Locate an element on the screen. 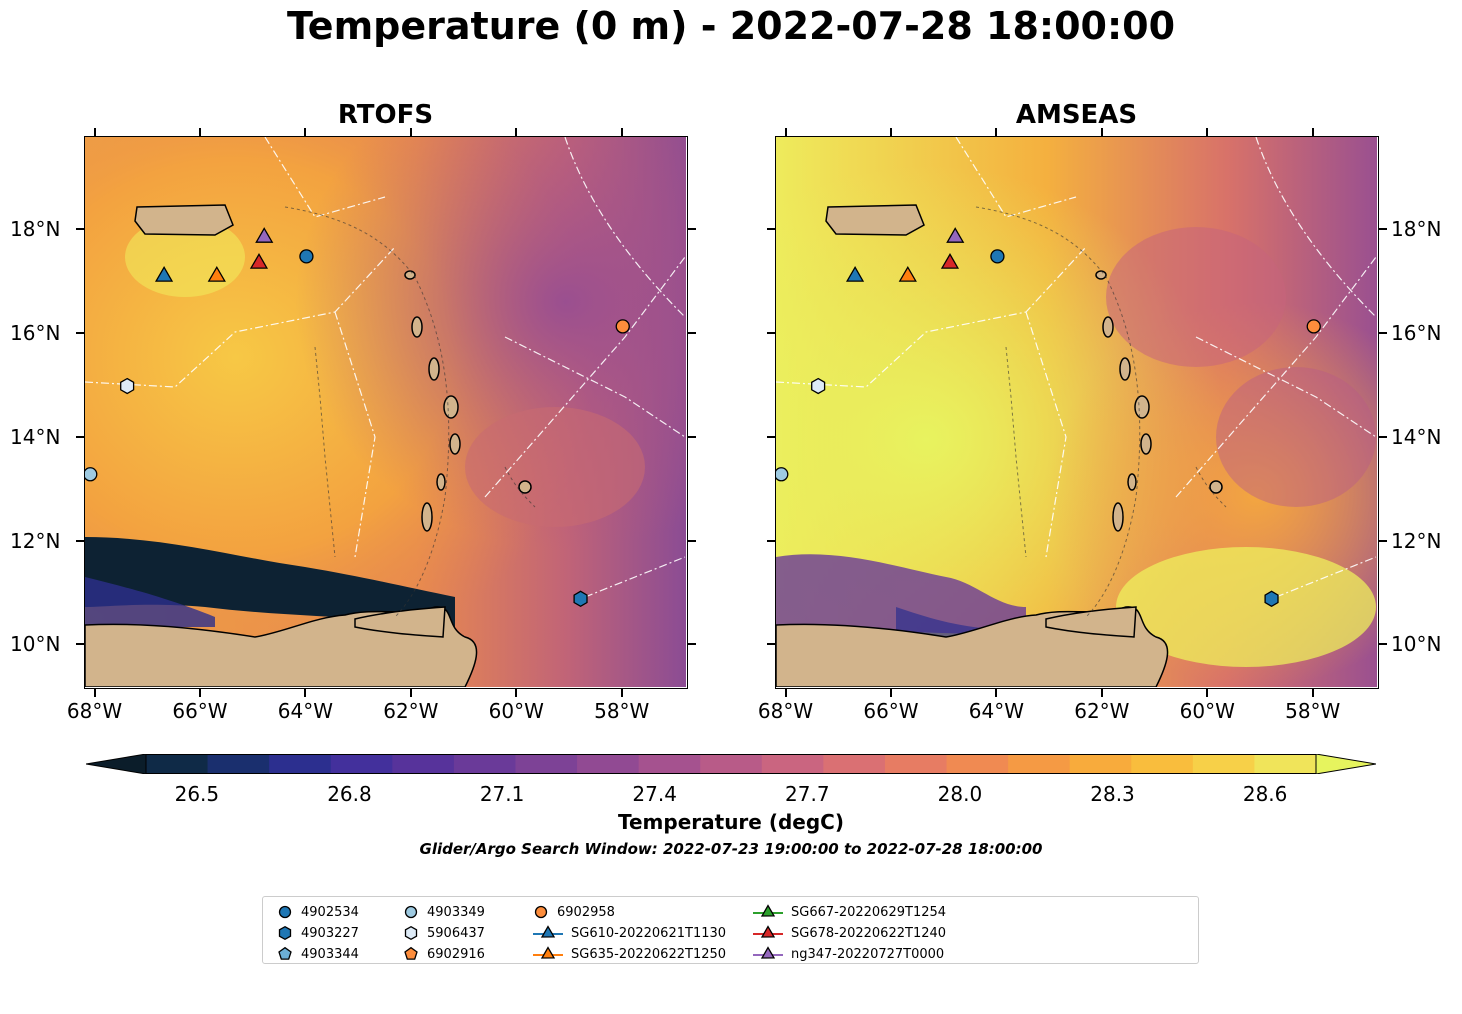 The image size is (1462, 1014). legend-item: 4903349 is located at coordinates (444, 912).